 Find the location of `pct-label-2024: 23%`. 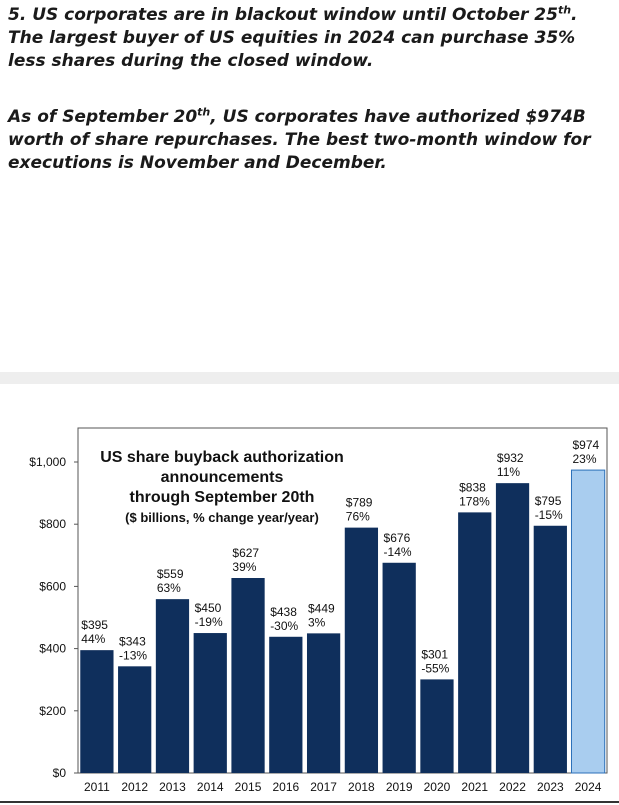

pct-label-2024: 23% is located at coordinates (584, 459).